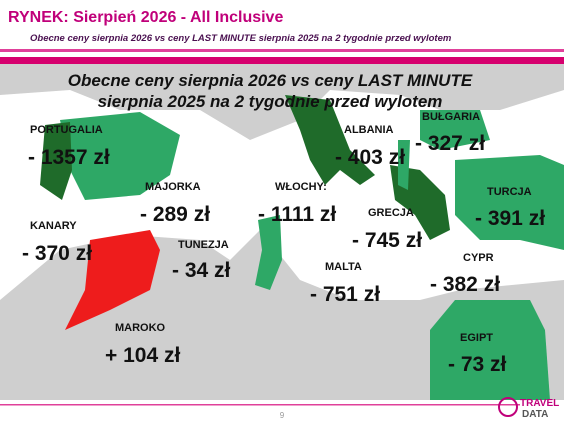 This screenshot has width=564, height=423. I want to click on region-value: - 382 zł, so click(465, 284).